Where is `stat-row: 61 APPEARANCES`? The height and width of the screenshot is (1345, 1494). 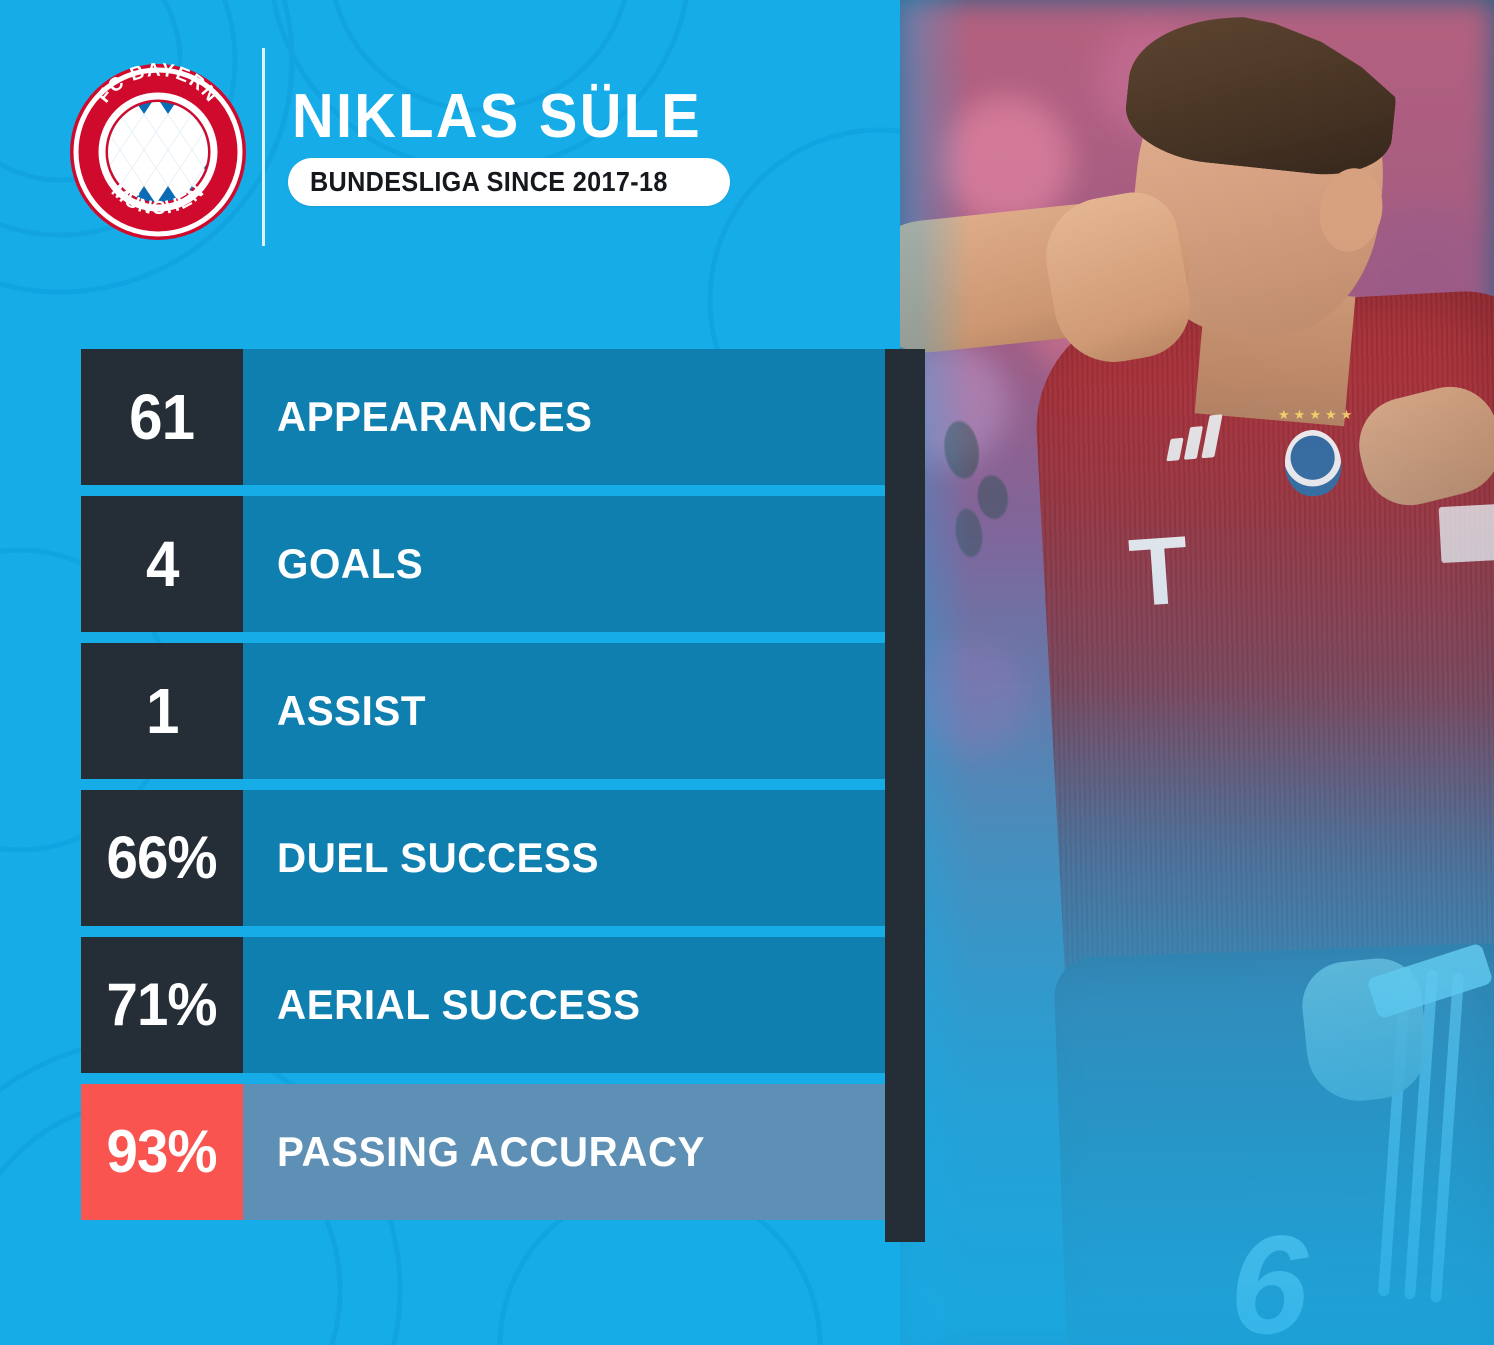
stat-row: 61 APPEARANCES is located at coordinates (483, 417).